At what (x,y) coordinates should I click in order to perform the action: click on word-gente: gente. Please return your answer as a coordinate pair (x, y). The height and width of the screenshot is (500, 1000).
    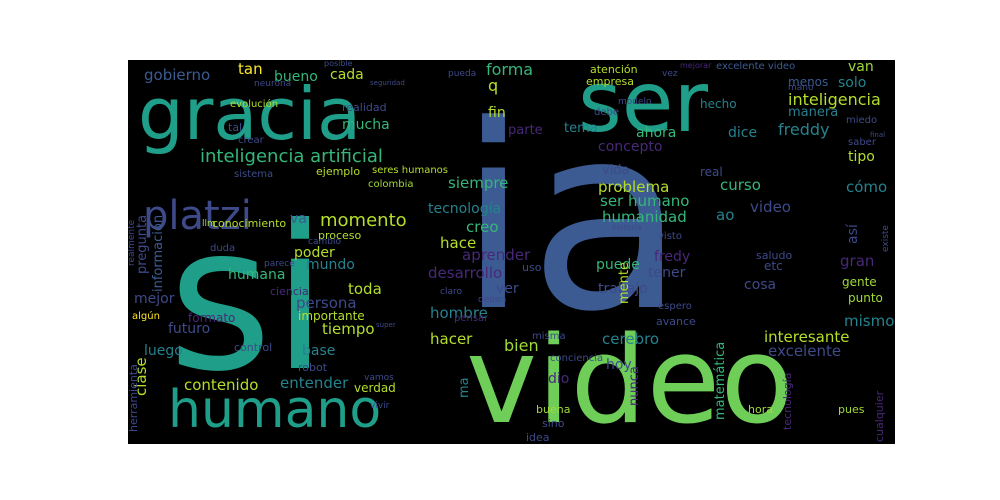
    Looking at the image, I should click on (859, 282).